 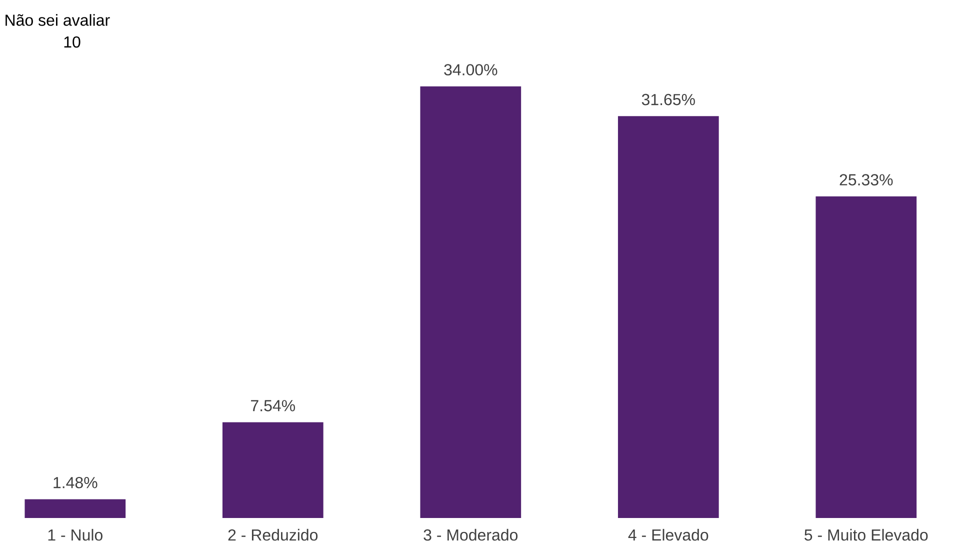 What do you see at coordinates (75, 534) in the screenshot?
I see `x-tick-label: 1 - Nulo` at bounding box center [75, 534].